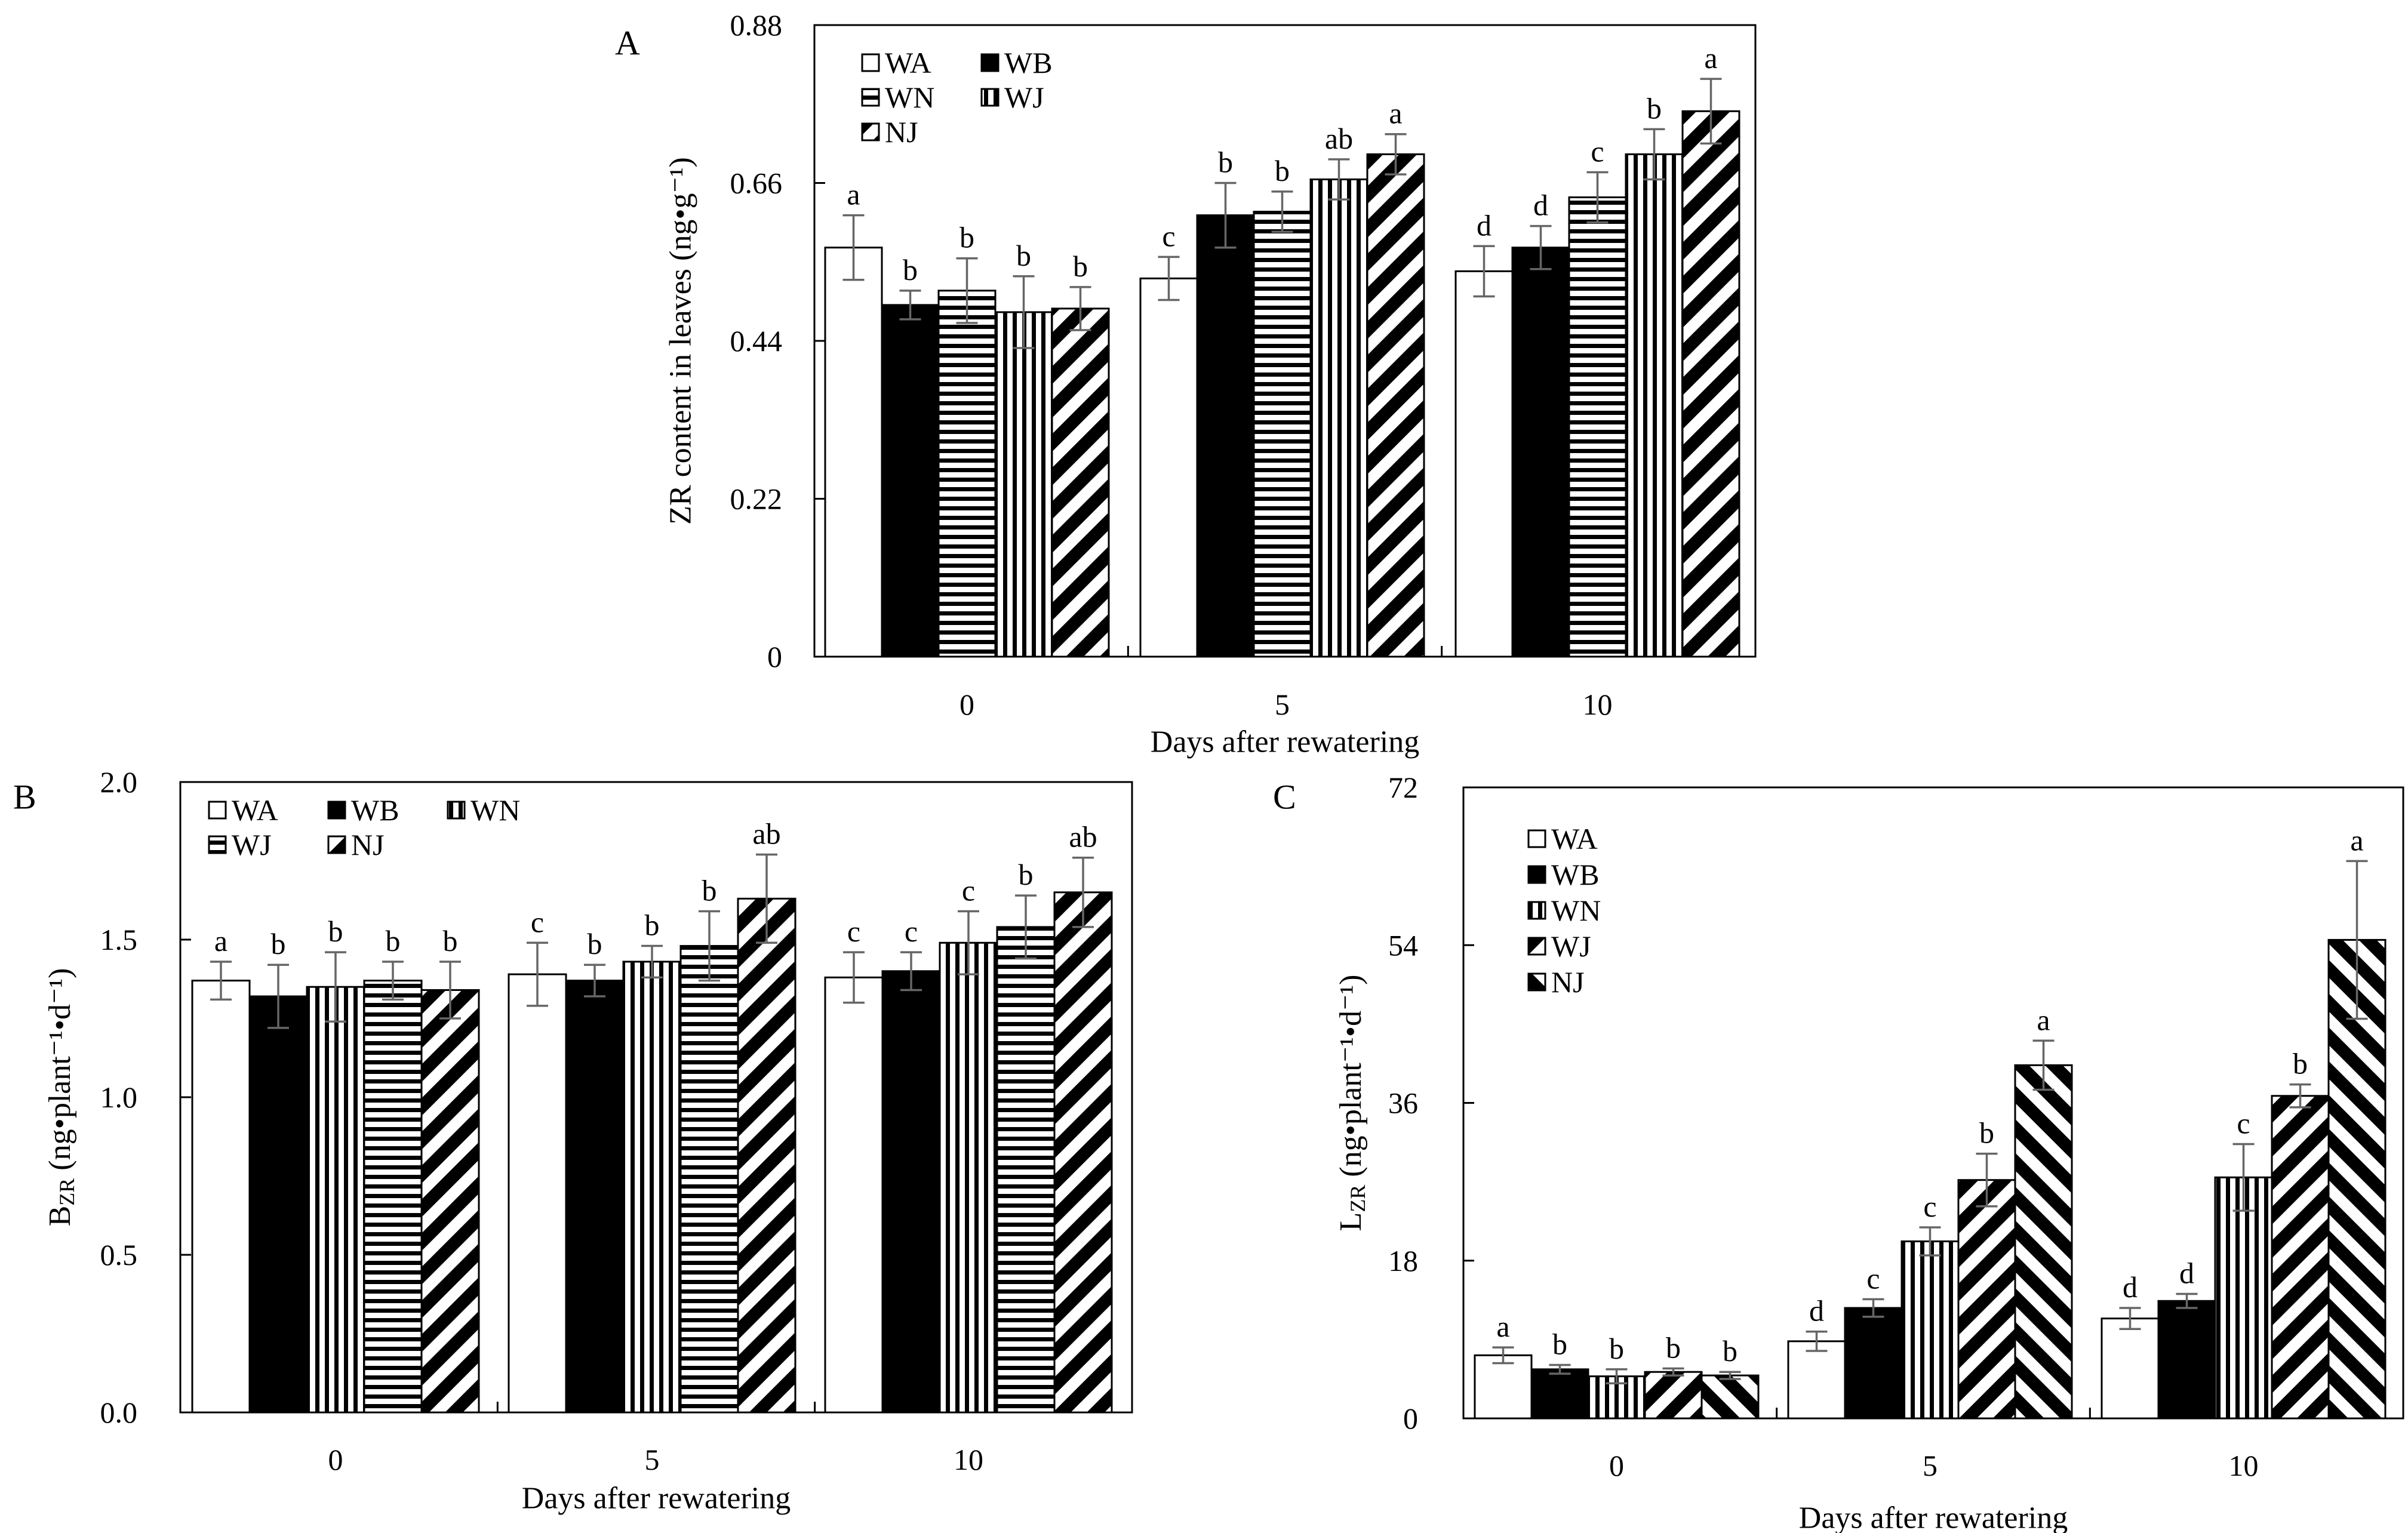 This screenshot has width=2408, height=1533. I want to click on y-axis-label: ZR content in leaves (ng•g⁻¹), so click(681, 341).